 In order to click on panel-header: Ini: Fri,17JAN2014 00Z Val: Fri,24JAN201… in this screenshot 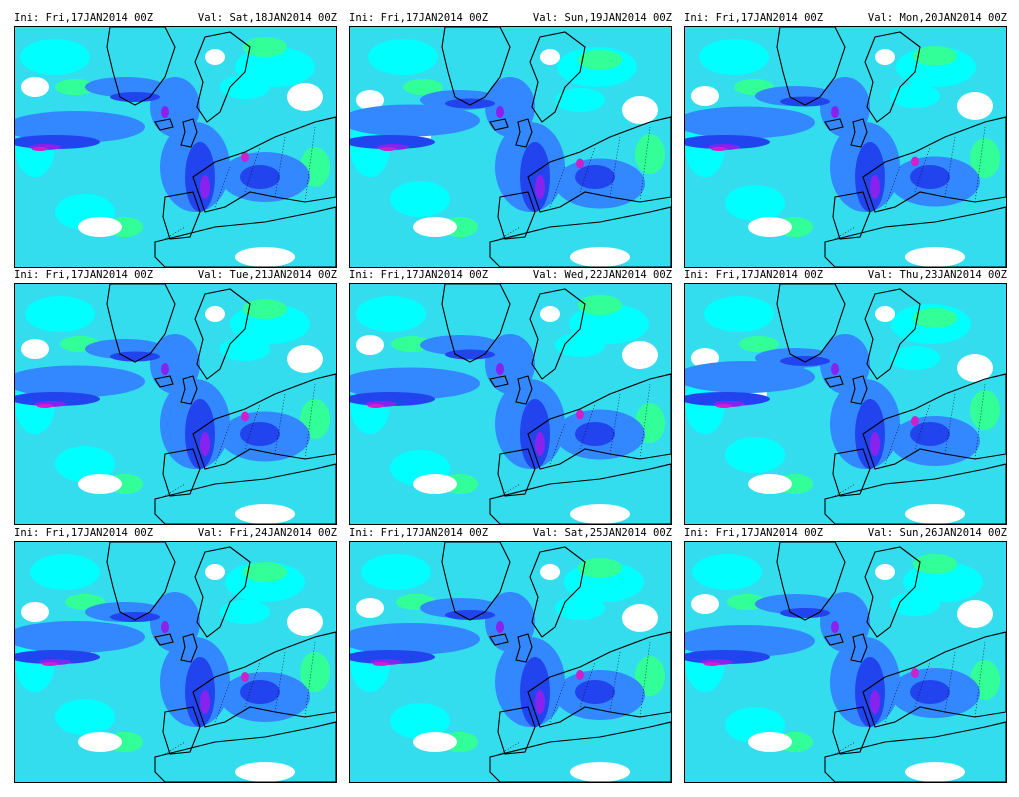, I will do `click(175, 533)`.